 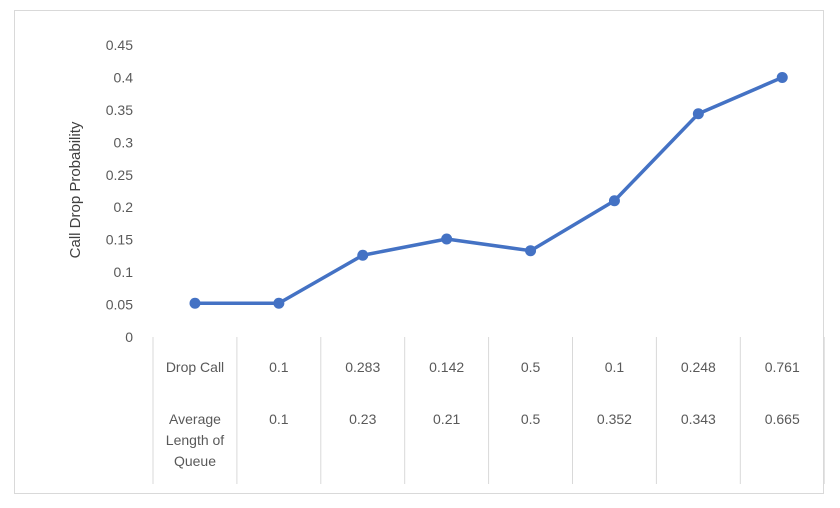 I want to click on y-tick-label: 0.35, so click(x=119, y=110).